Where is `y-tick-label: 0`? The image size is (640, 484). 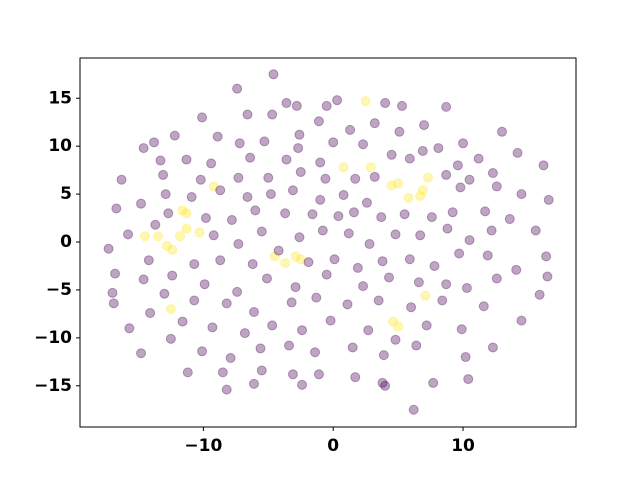 y-tick-label: 0 is located at coordinates (66, 242).